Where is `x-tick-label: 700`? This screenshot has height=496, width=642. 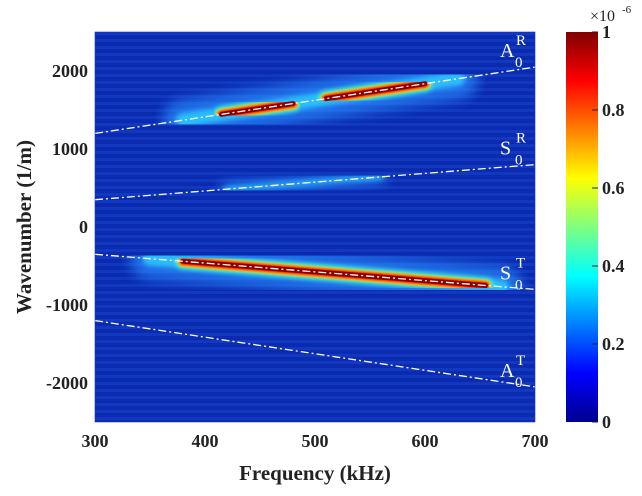 x-tick-label: 700 is located at coordinates (535, 441).